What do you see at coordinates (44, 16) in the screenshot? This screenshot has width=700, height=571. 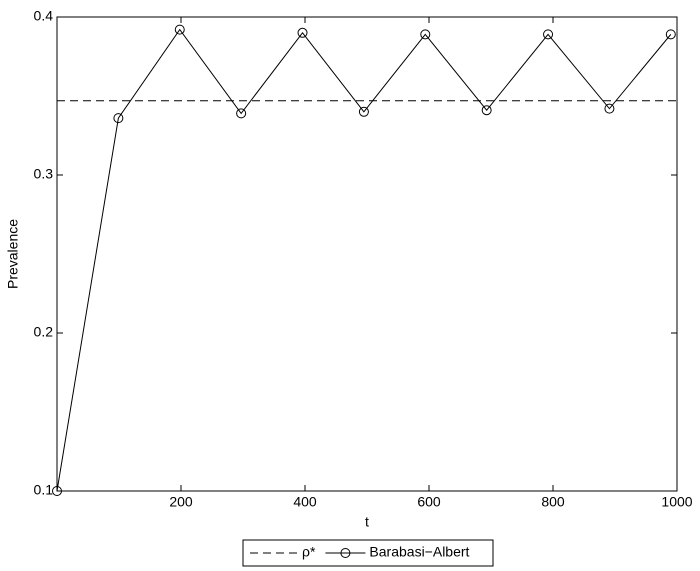 I see `y-tick-label: 0.4` at bounding box center [44, 16].